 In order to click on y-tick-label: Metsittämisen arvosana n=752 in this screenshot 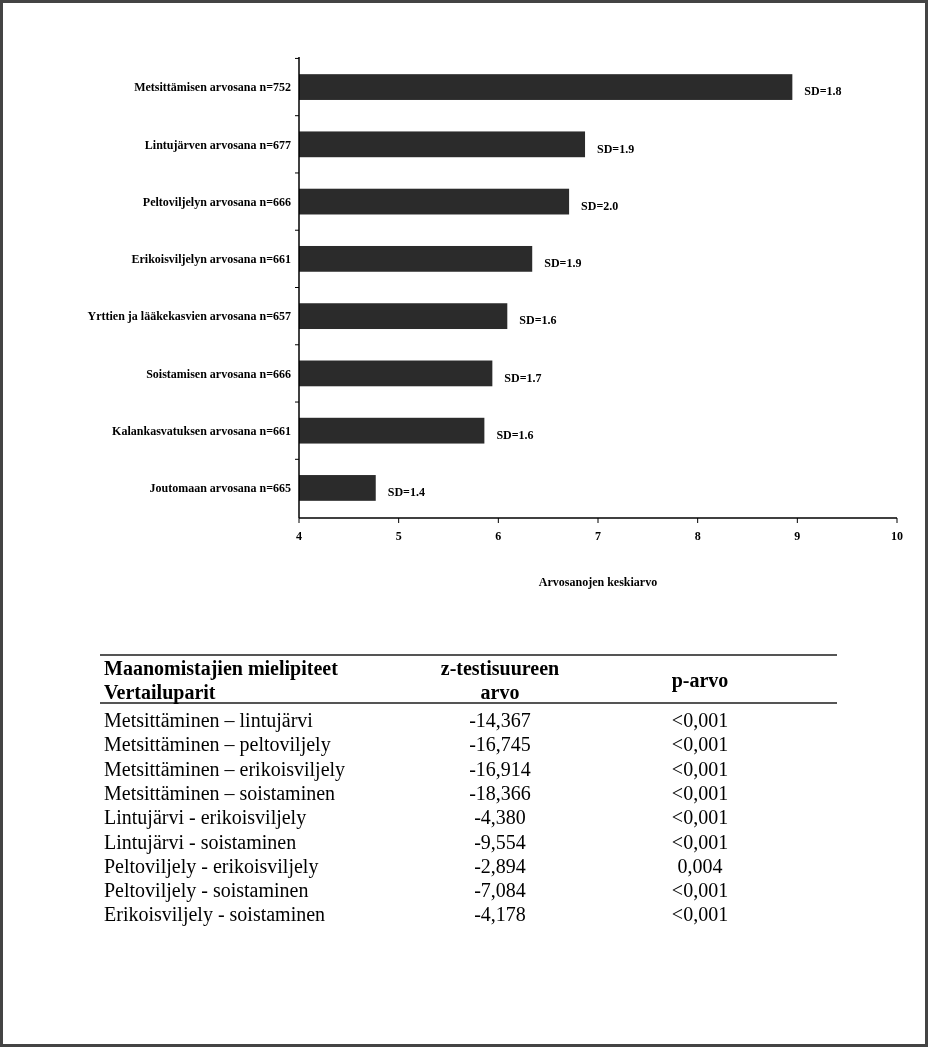, I will do `click(212, 87)`.